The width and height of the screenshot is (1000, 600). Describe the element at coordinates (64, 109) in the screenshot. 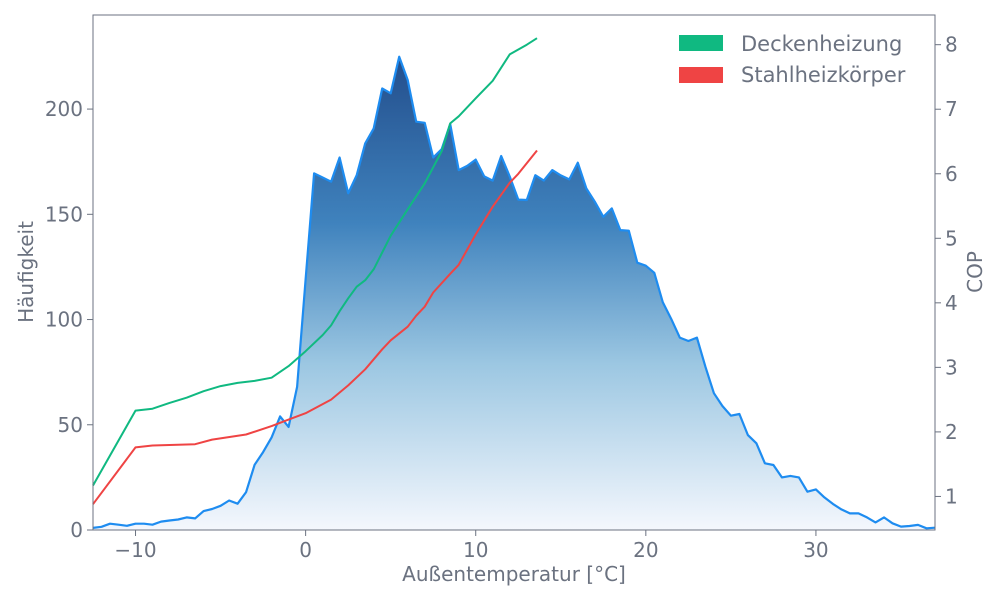

I see `y-left-tick-label: 200` at that location.